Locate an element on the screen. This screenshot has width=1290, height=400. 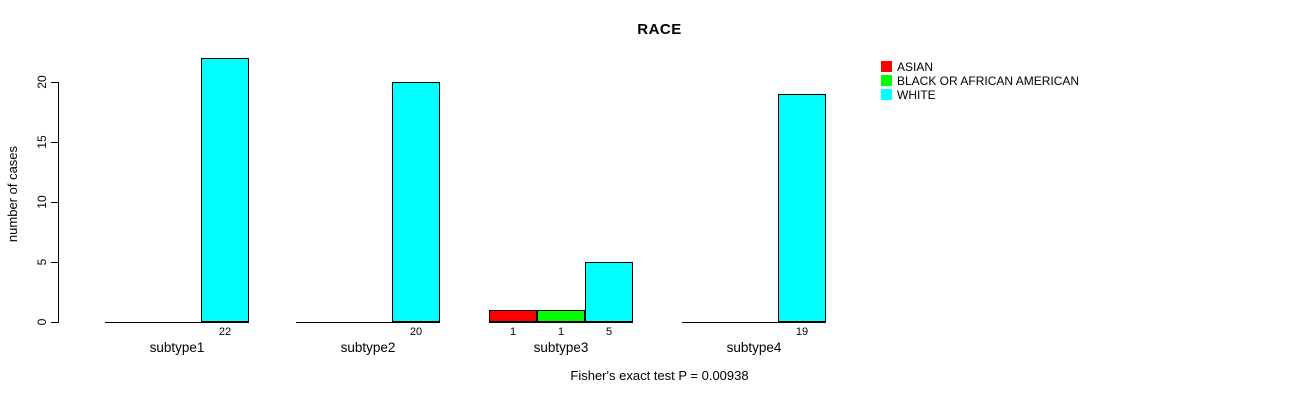
bar-white-subtype4 is located at coordinates (802, 208).